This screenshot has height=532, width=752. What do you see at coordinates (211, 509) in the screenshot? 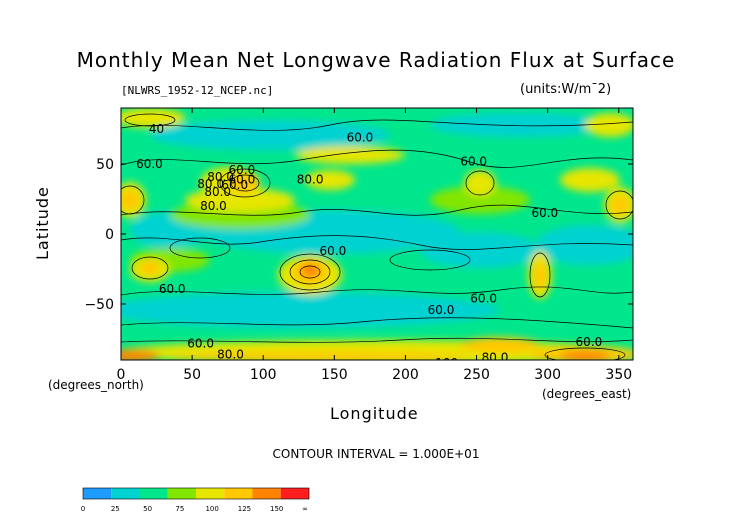
I see `colorbar-label: 100` at bounding box center [211, 509].